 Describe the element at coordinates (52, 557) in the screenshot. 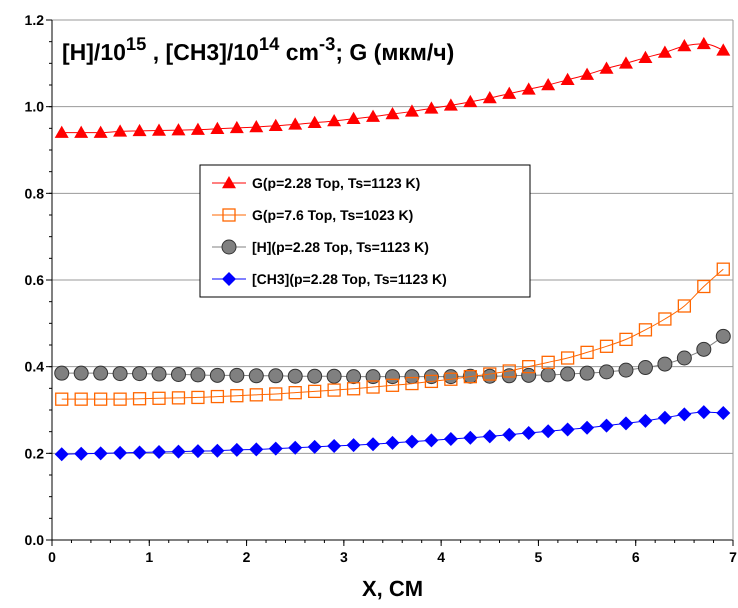

I see `x-tick-label: 0` at that location.